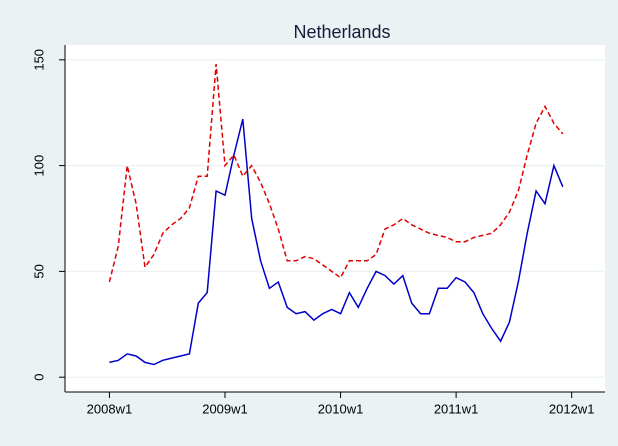  Describe the element at coordinates (225, 408) in the screenshot. I see `x-tick-label: 2009w1` at that location.